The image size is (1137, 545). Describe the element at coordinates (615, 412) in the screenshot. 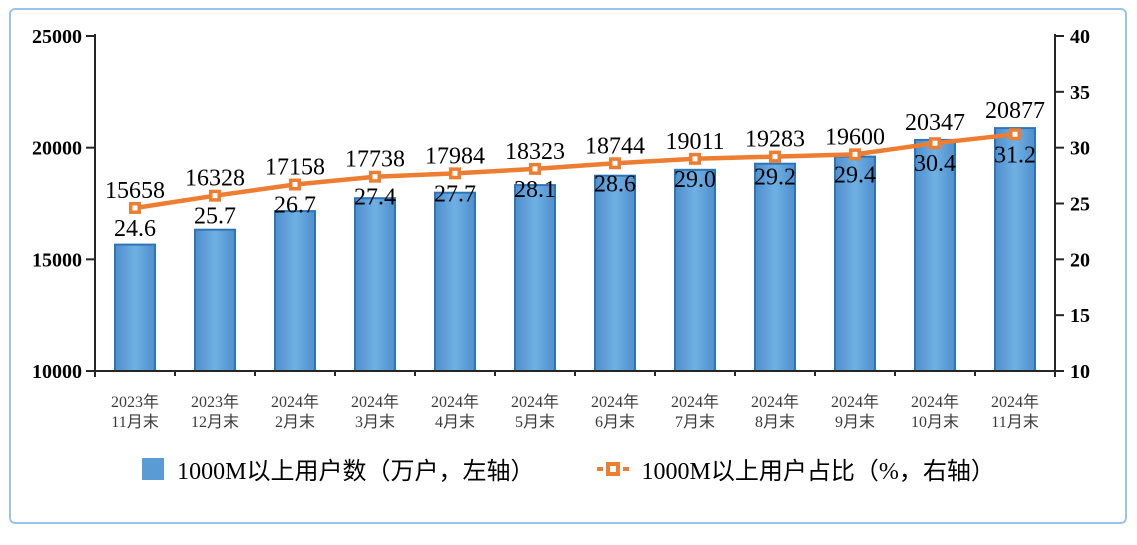

I see `x-axis-category-label: 2024年 6月末` at that location.